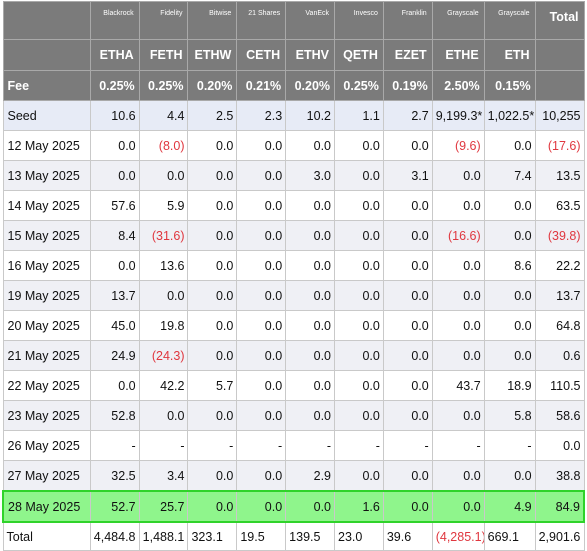 This screenshot has width=587, height=551. Describe the element at coordinates (559, 355) in the screenshot. I see `row-total-cell: 0.6` at that location.